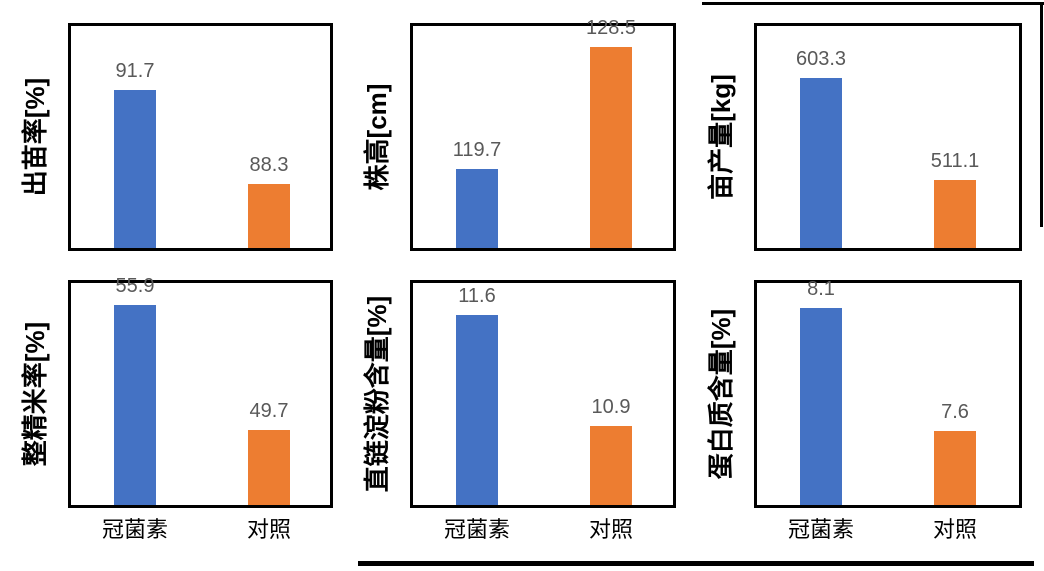  What do you see at coordinates (269, 411) in the screenshot?
I see `data-label-control: 49.7` at bounding box center [269, 411].